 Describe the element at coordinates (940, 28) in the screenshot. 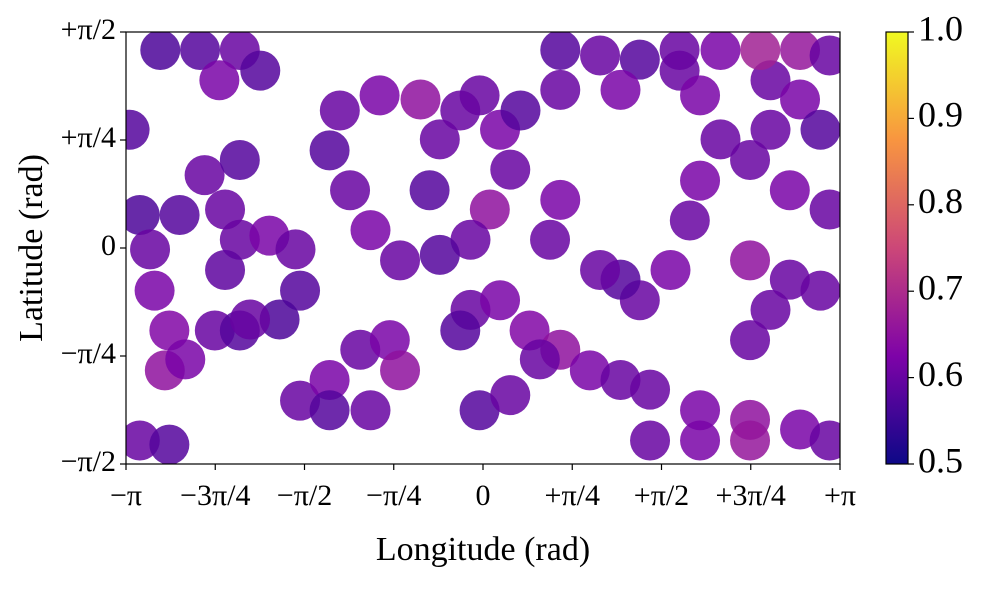

I see `colorbar-tick-label: 1.0` at that location.